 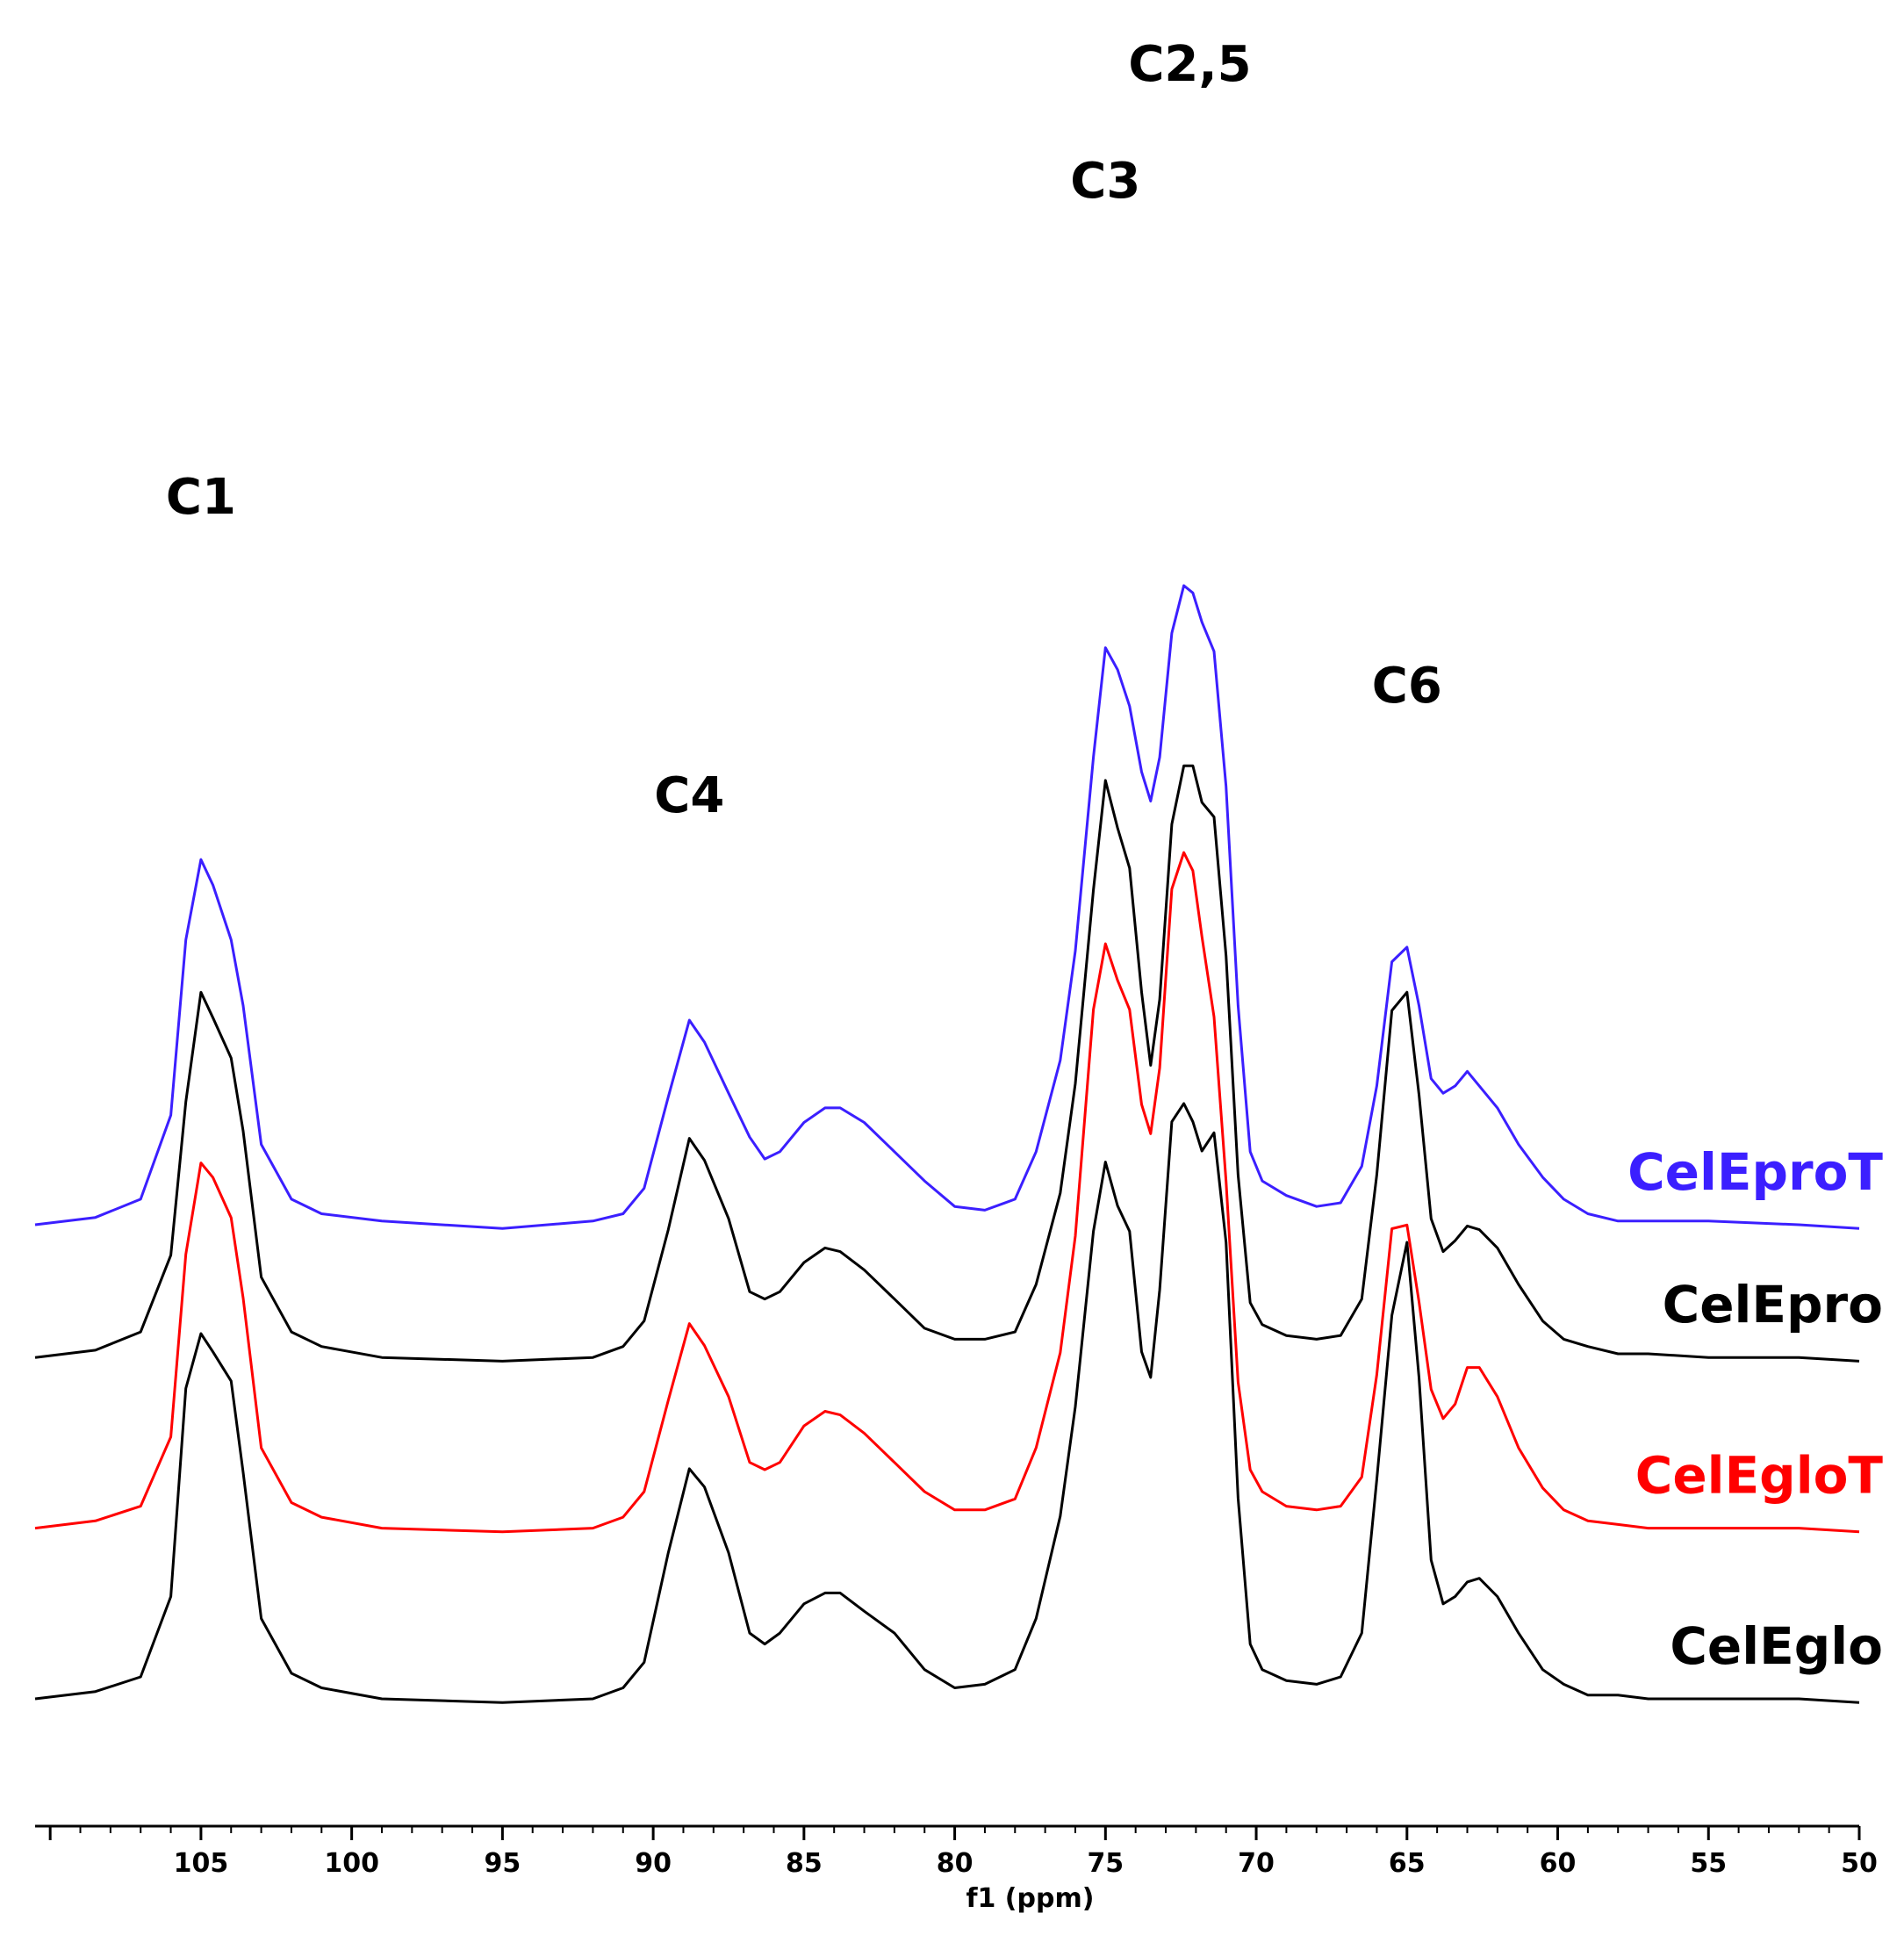 What do you see at coordinates (804, 1863) in the screenshot?
I see `x-tick-label: 85` at bounding box center [804, 1863].